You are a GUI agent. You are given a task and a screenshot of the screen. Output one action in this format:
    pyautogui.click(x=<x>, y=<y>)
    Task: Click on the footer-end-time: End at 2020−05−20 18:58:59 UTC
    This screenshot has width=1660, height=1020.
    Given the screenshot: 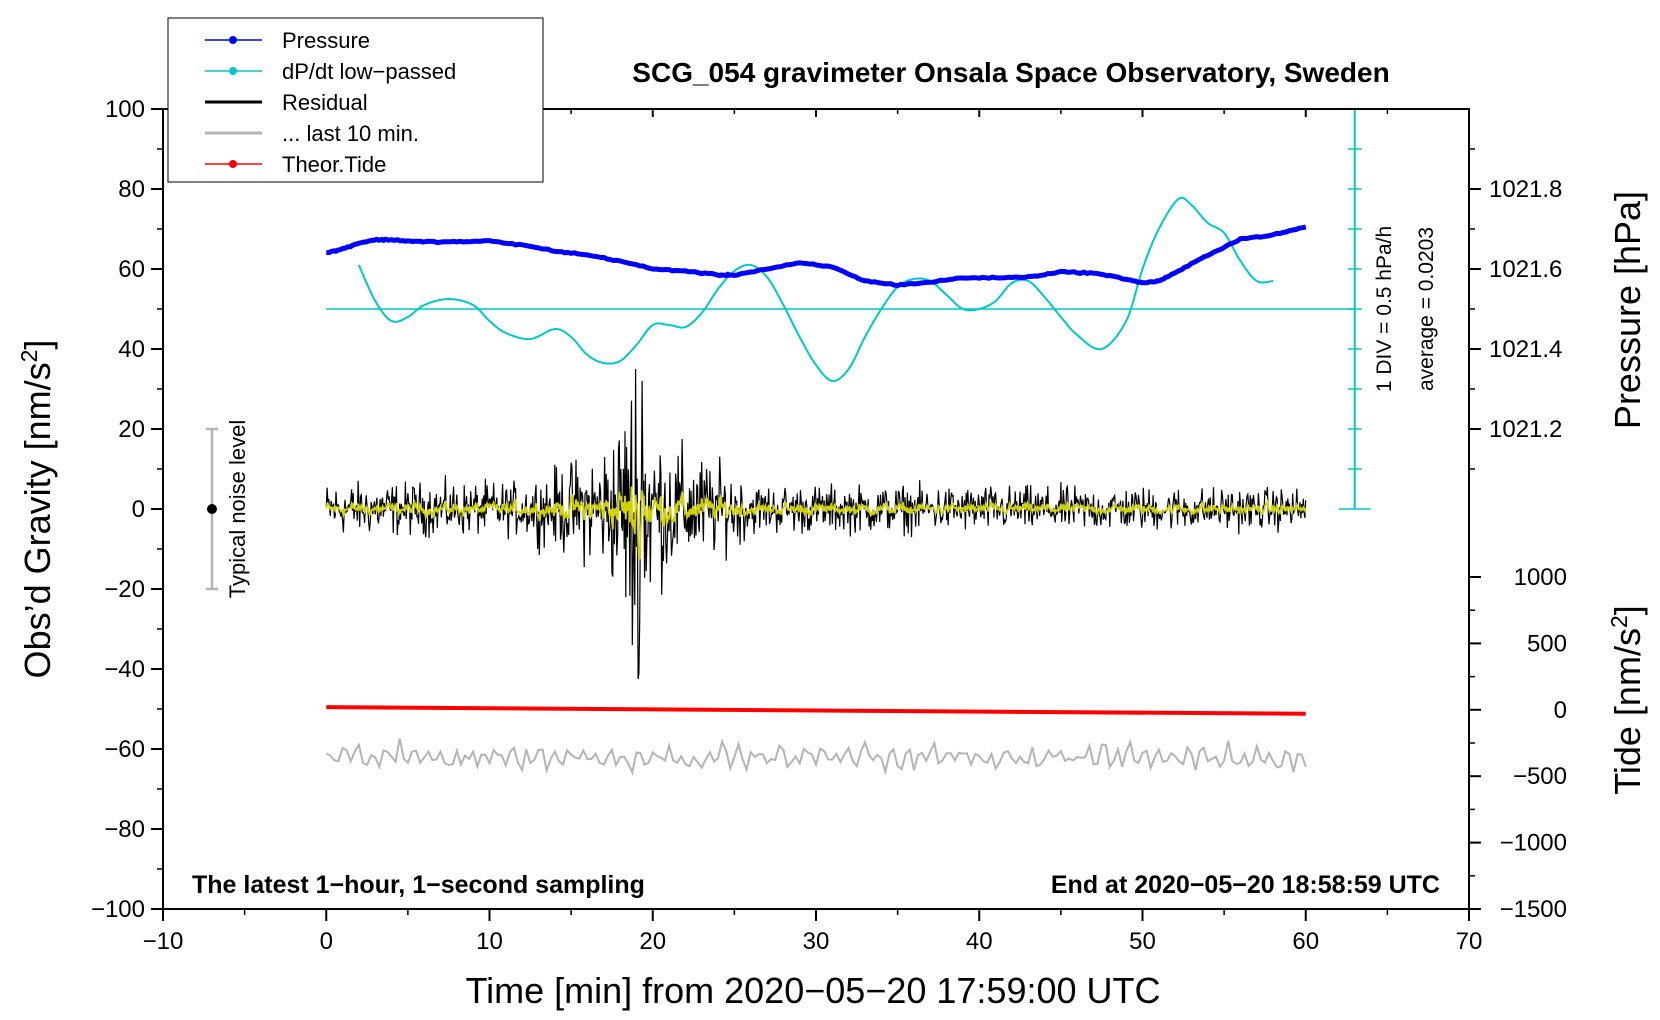 What is the action you would take?
    pyautogui.click(x=1245, y=885)
    